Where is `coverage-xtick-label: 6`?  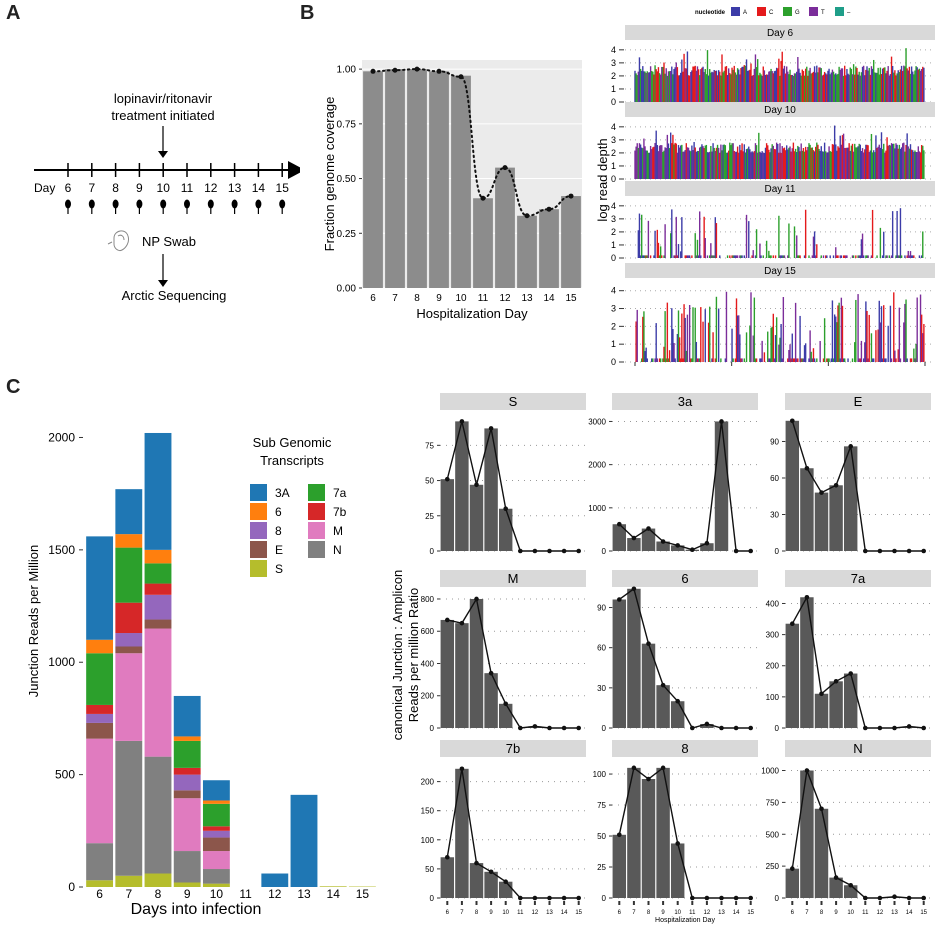
coverage-xtick-label: 6 is located at coordinates (373, 298).